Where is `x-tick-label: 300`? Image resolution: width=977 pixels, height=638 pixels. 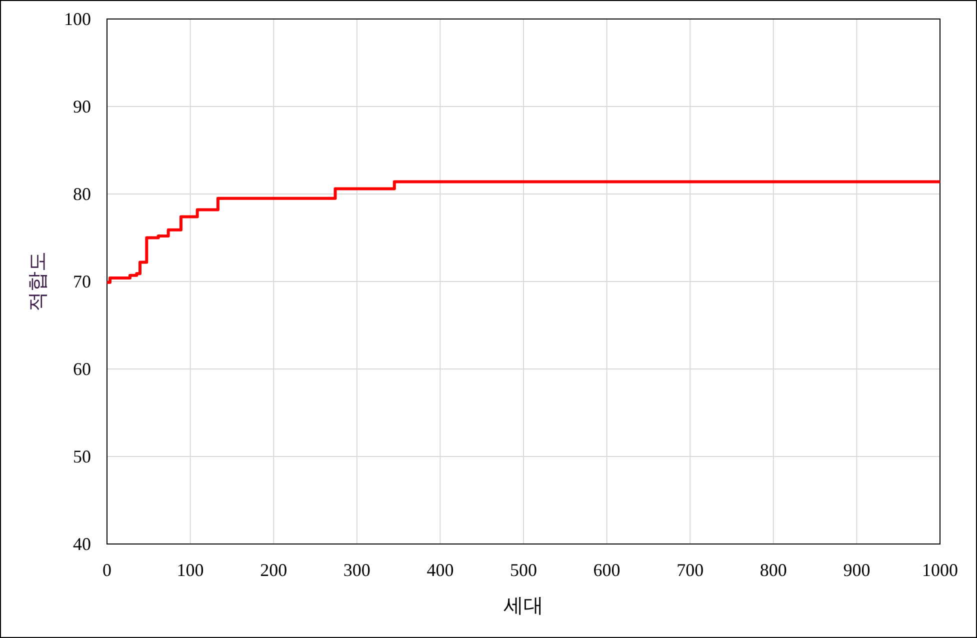
x-tick-label: 300 is located at coordinates (356, 570).